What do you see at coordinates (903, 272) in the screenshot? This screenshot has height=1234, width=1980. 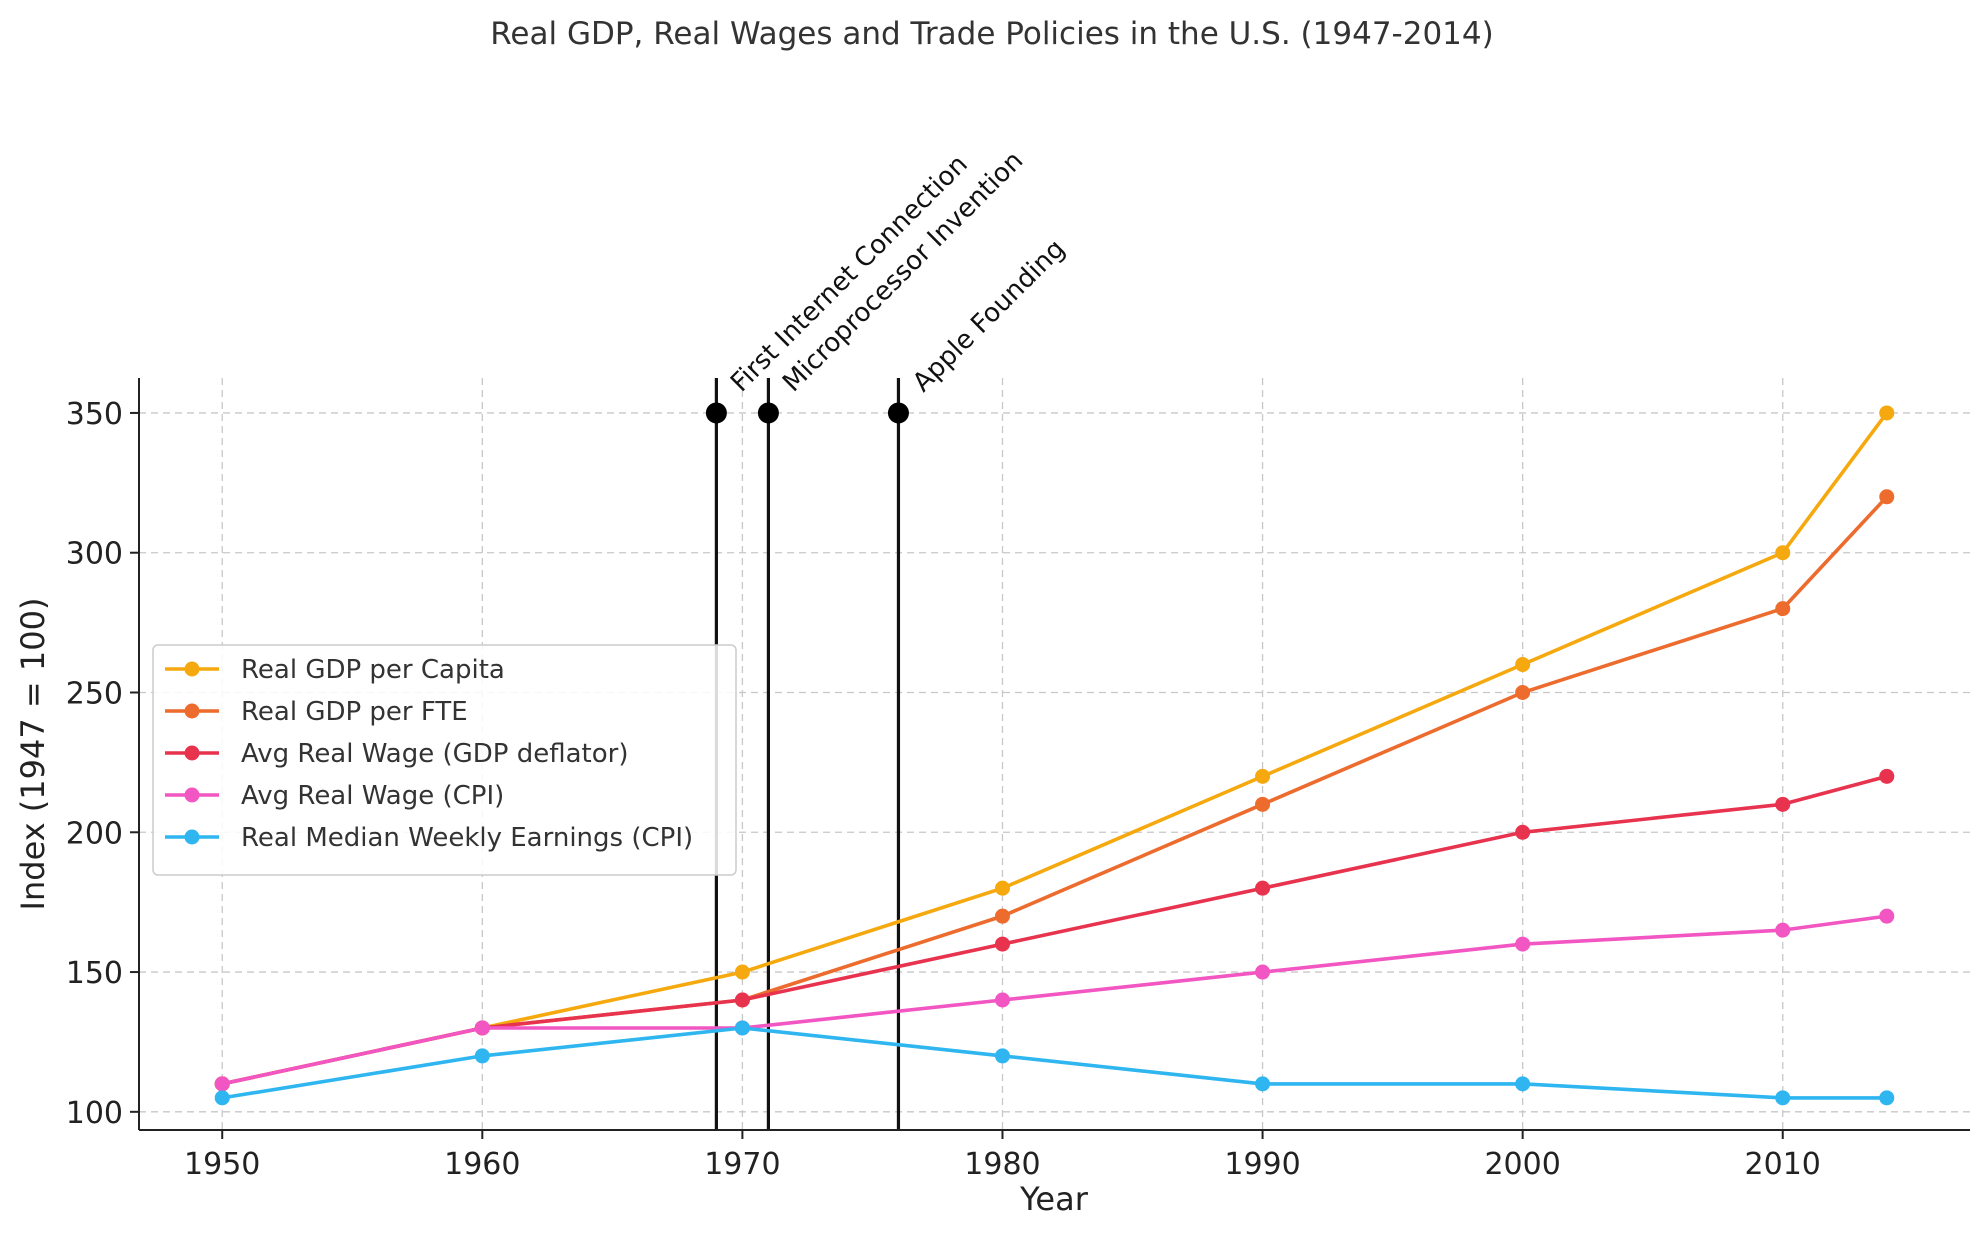 I see `event-label: Microprocessor Invention` at bounding box center [903, 272].